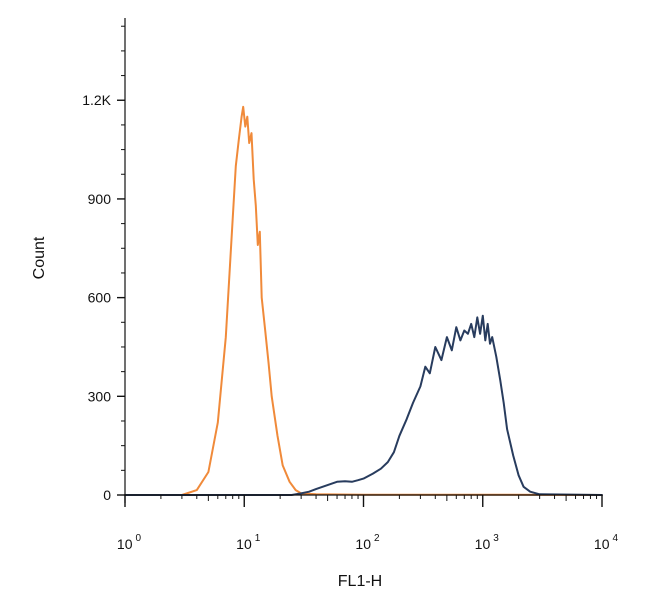 The height and width of the screenshot is (606, 650). I want to click on x-axis-title: FL1-H, so click(360, 581).